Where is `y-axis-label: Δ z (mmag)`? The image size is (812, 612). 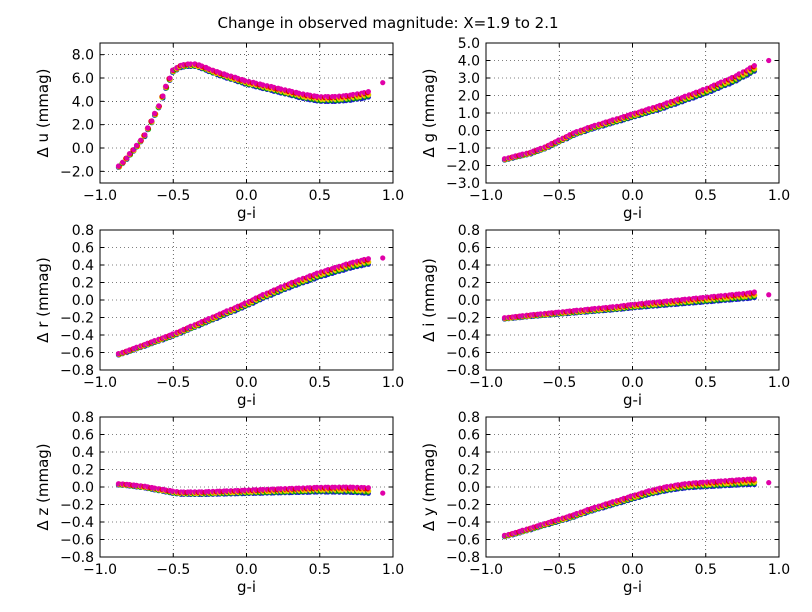 y-axis-label: Δ z (mmag) is located at coordinates (43, 486).